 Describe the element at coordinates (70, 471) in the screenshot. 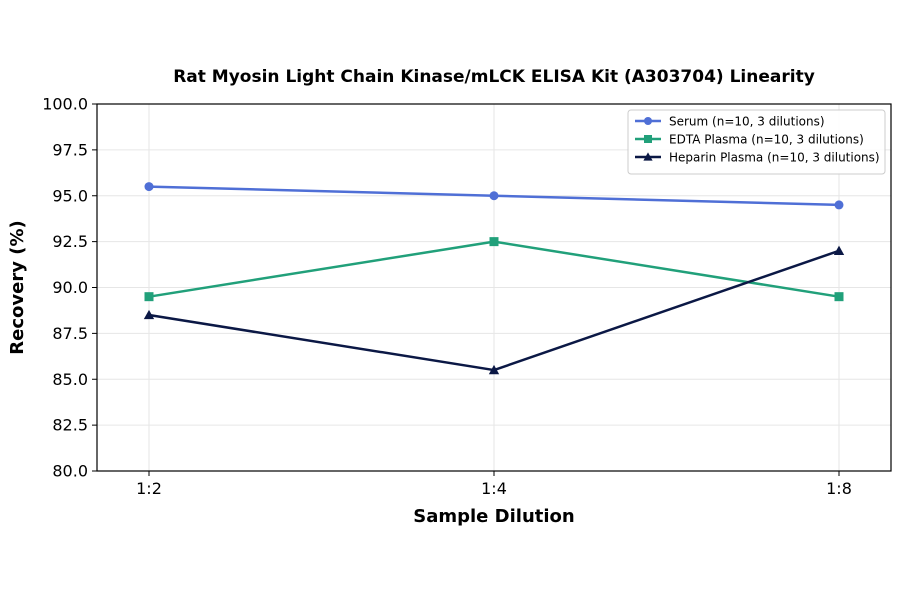

I see `y-tick-label: 80.0` at that location.